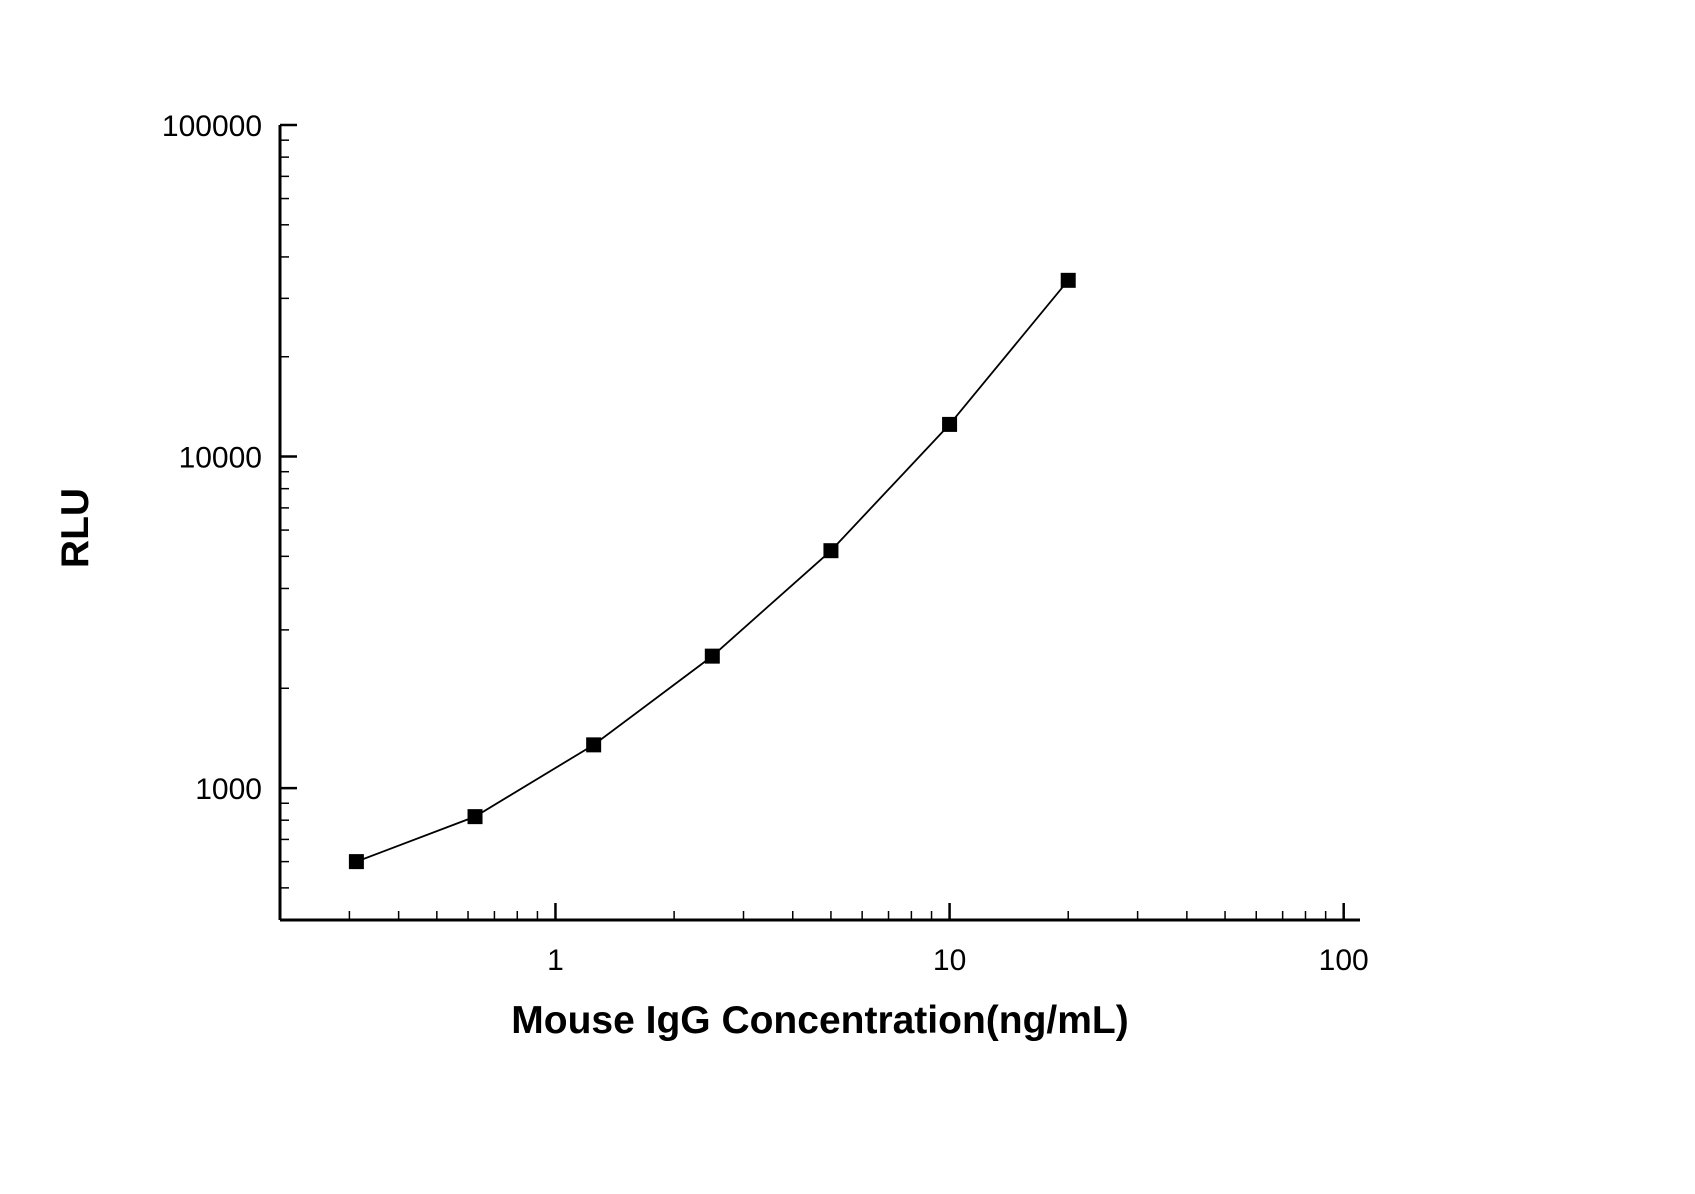 The width and height of the screenshot is (1695, 1194). I want to click on y-tick-label: 10000, so click(220, 458).